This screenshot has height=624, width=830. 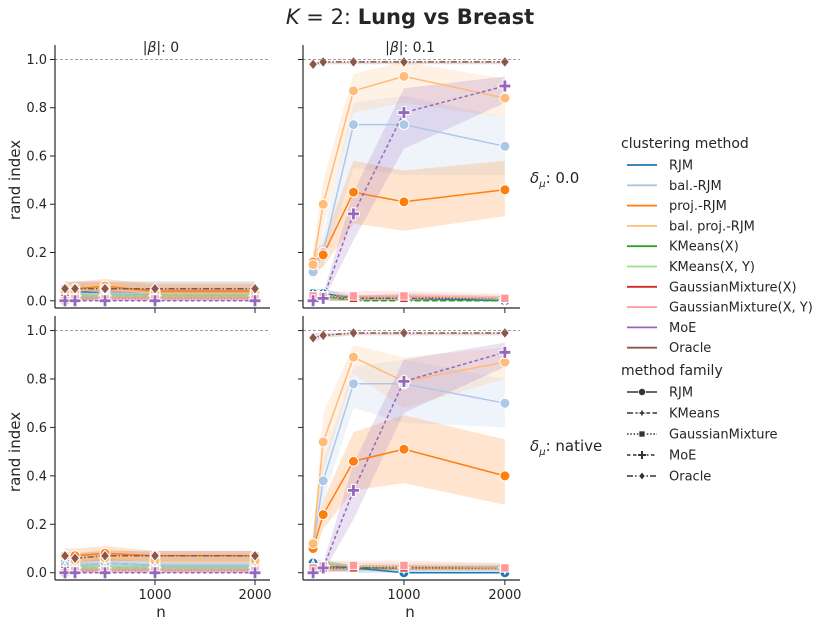 What do you see at coordinates (694, 414) in the screenshot?
I see `legend-label: KMeans` at bounding box center [694, 414].